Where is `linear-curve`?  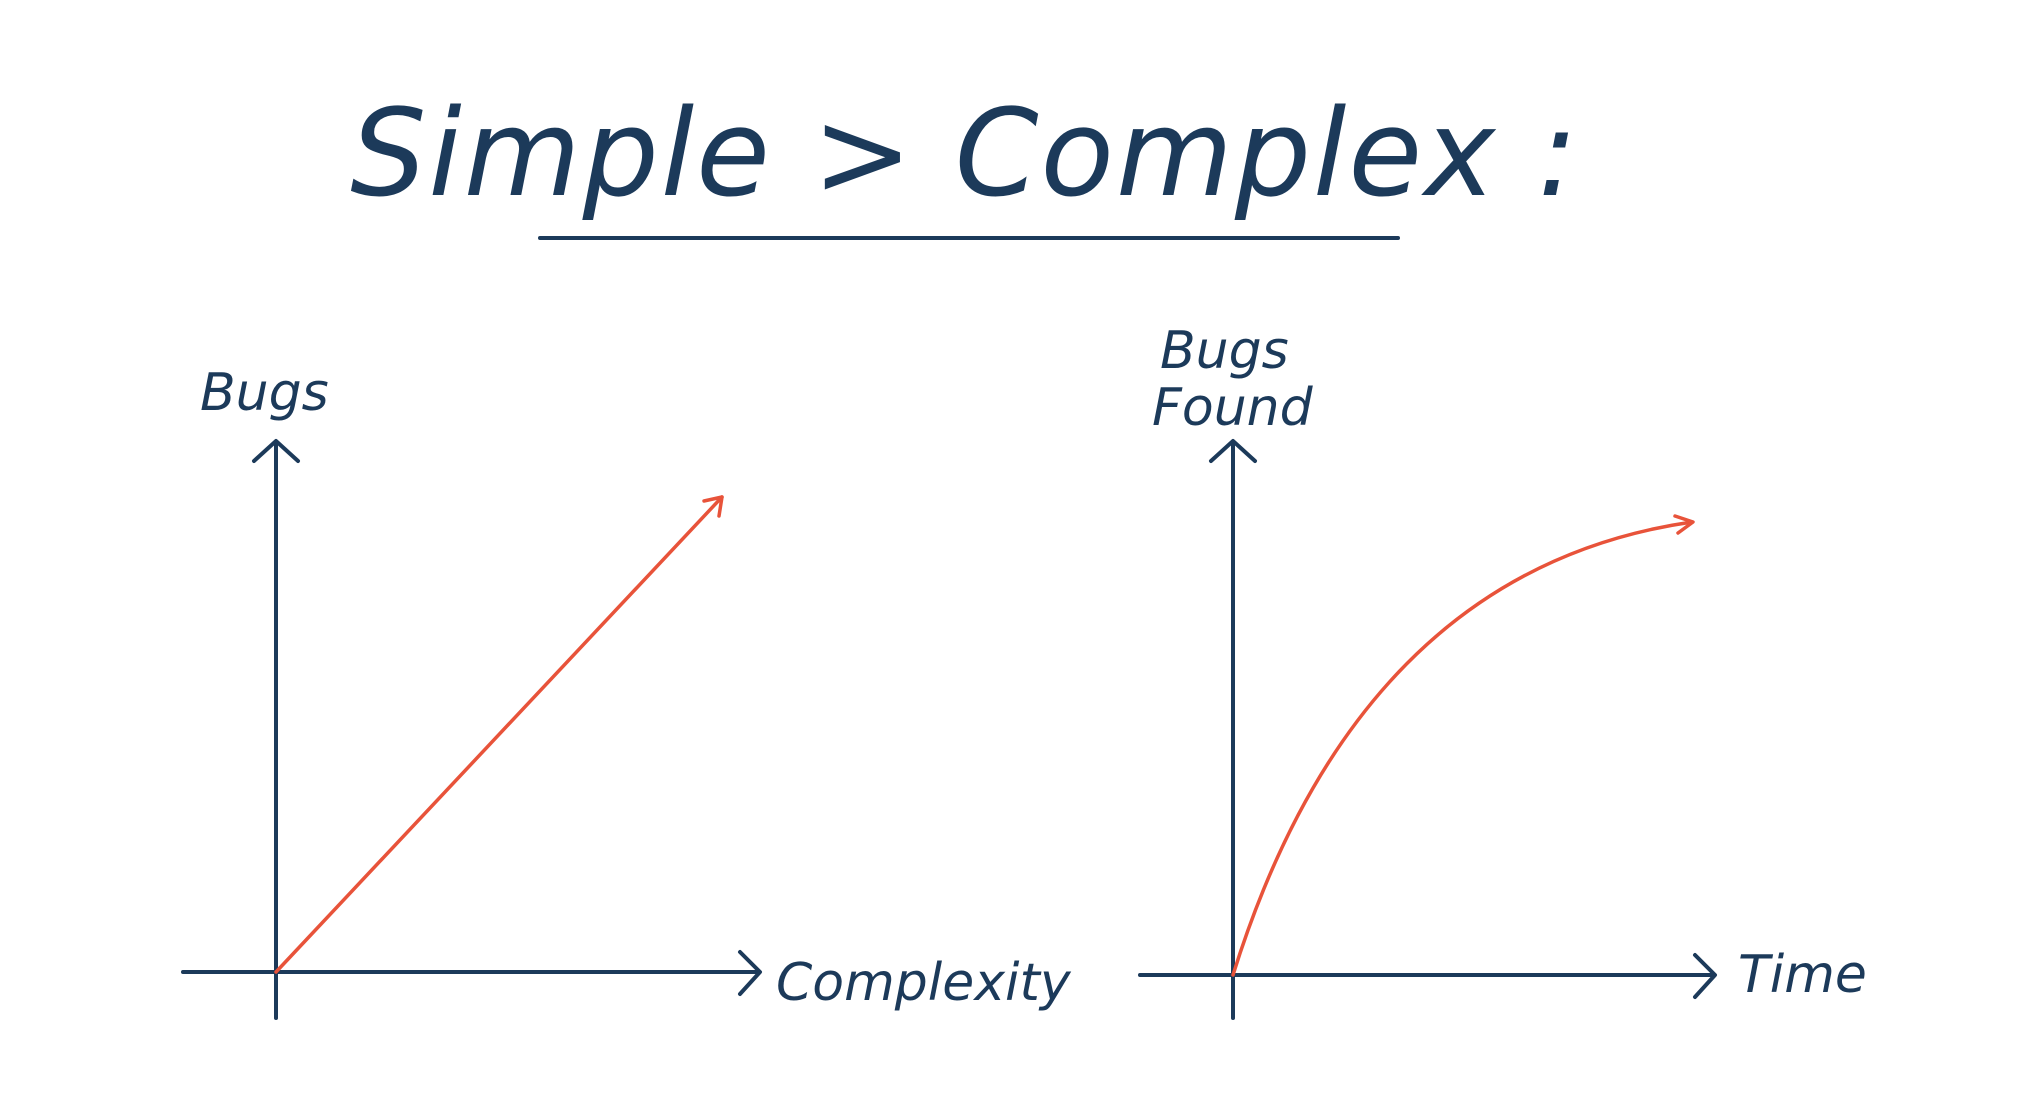
linear-curve is located at coordinates (499, 734).